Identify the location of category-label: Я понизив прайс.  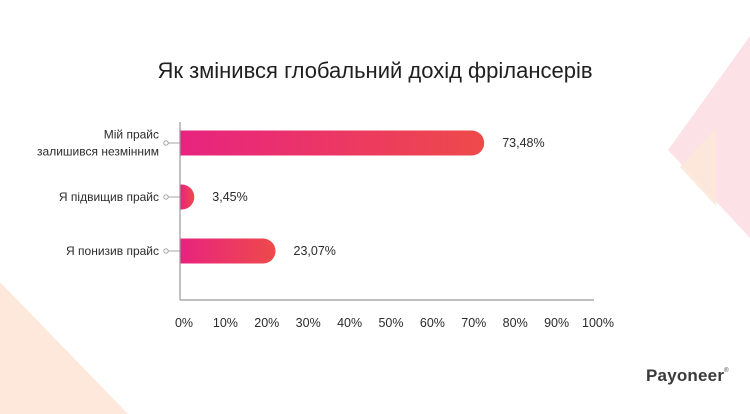
(112, 251).